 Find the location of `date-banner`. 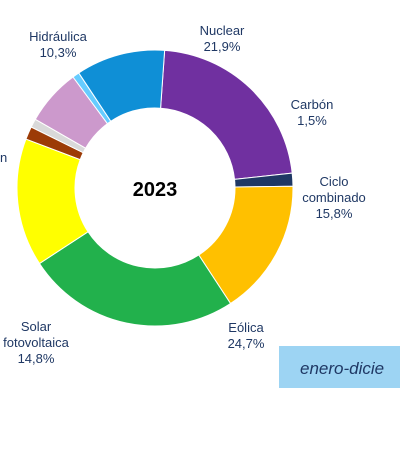

date-banner is located at coordinates (339, 367).